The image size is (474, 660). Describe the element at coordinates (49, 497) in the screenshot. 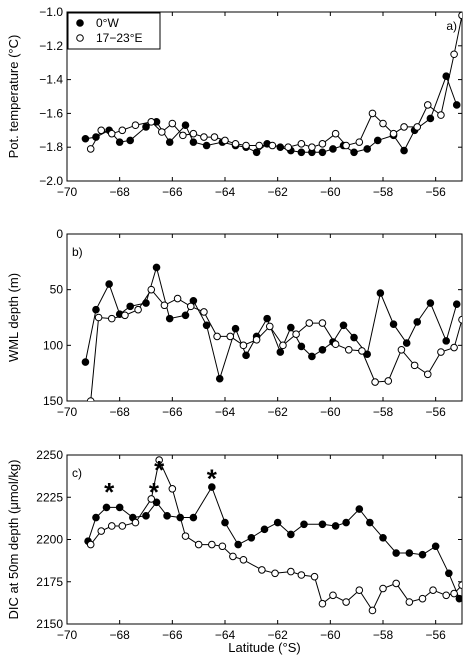

I see `y-tick-label: 2225` at that location.